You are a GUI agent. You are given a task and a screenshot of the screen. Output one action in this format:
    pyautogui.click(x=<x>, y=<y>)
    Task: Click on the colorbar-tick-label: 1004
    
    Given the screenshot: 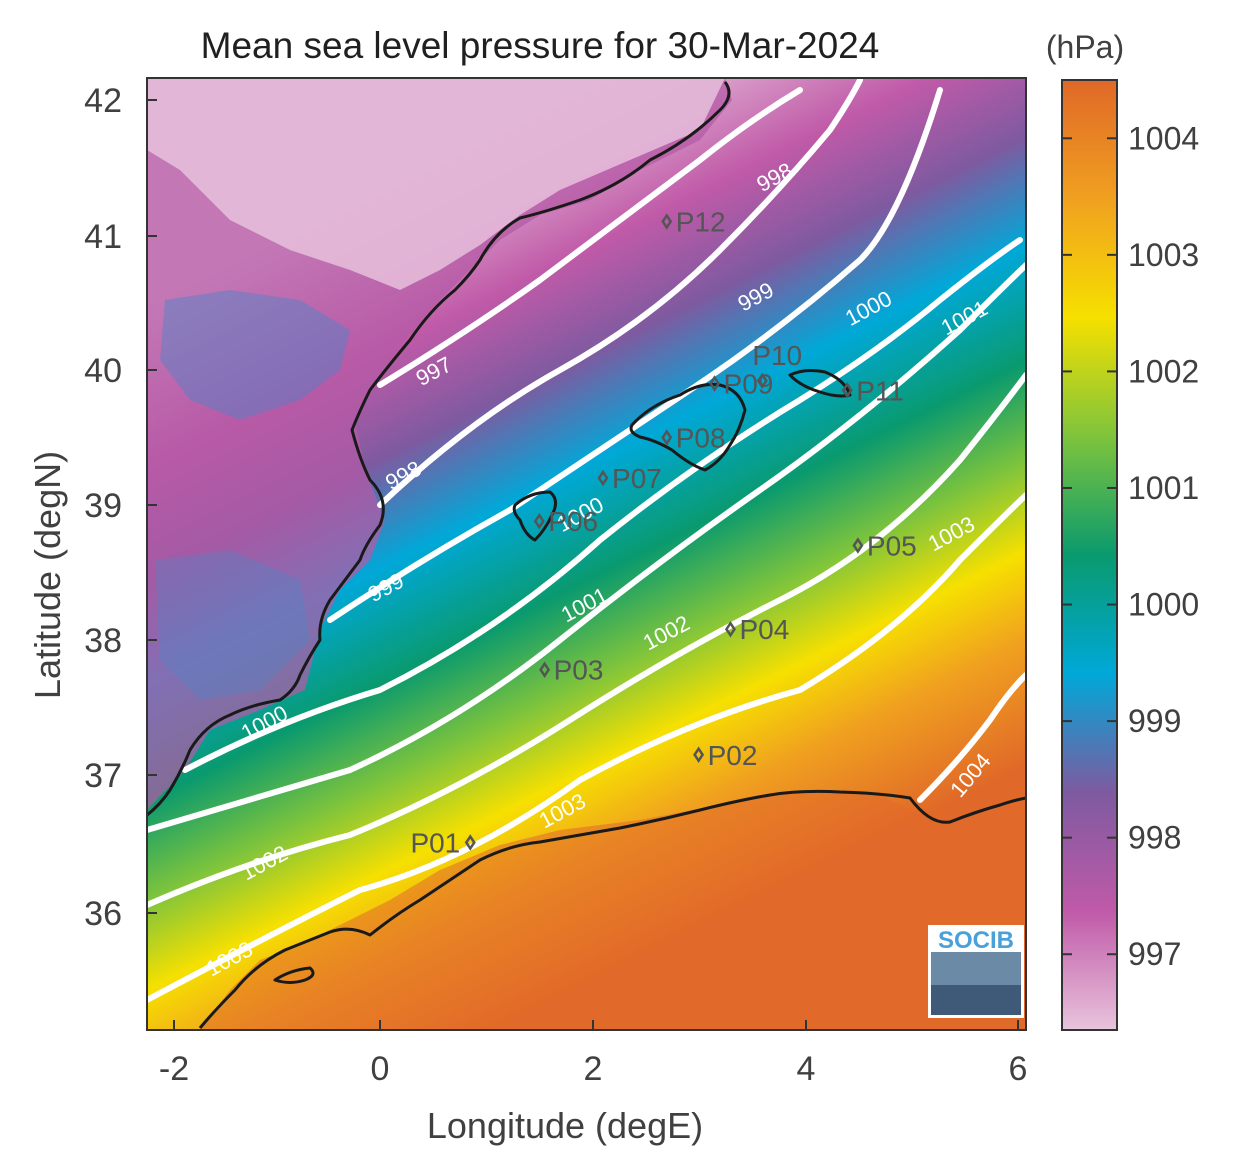 What is the action you would take?
    pyautogui.click(x=1163, y=138)
    